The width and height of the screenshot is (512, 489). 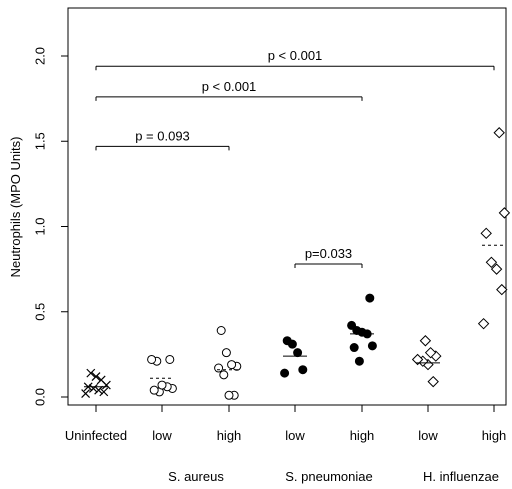 What do you see at coordinates (40, 312) in the screenshot?
I see `y-tick-label: 0.5` at bounding box center [40, 312].